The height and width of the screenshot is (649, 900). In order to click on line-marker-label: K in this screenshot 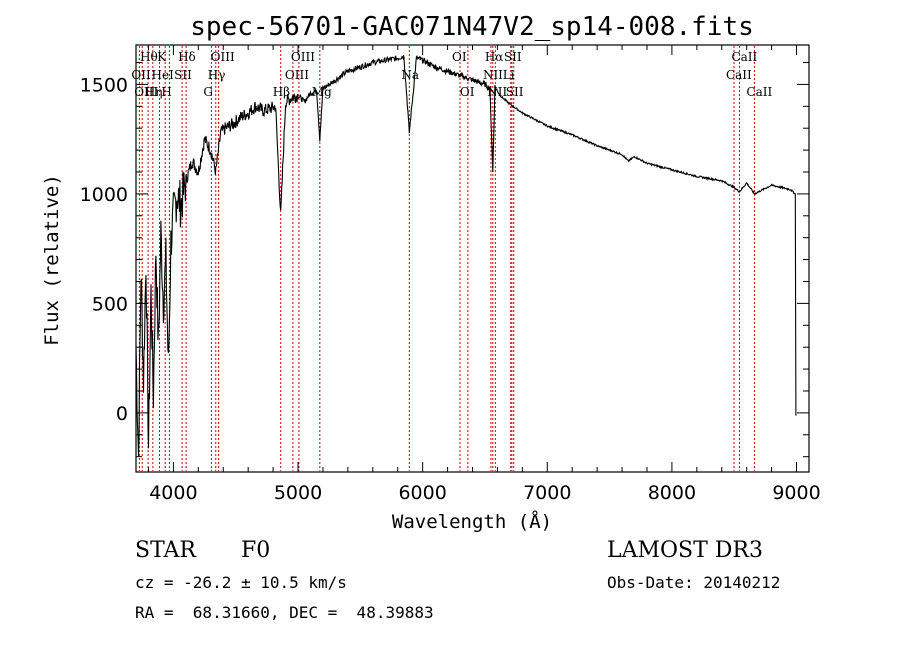, I will do `click(162, 57)`.